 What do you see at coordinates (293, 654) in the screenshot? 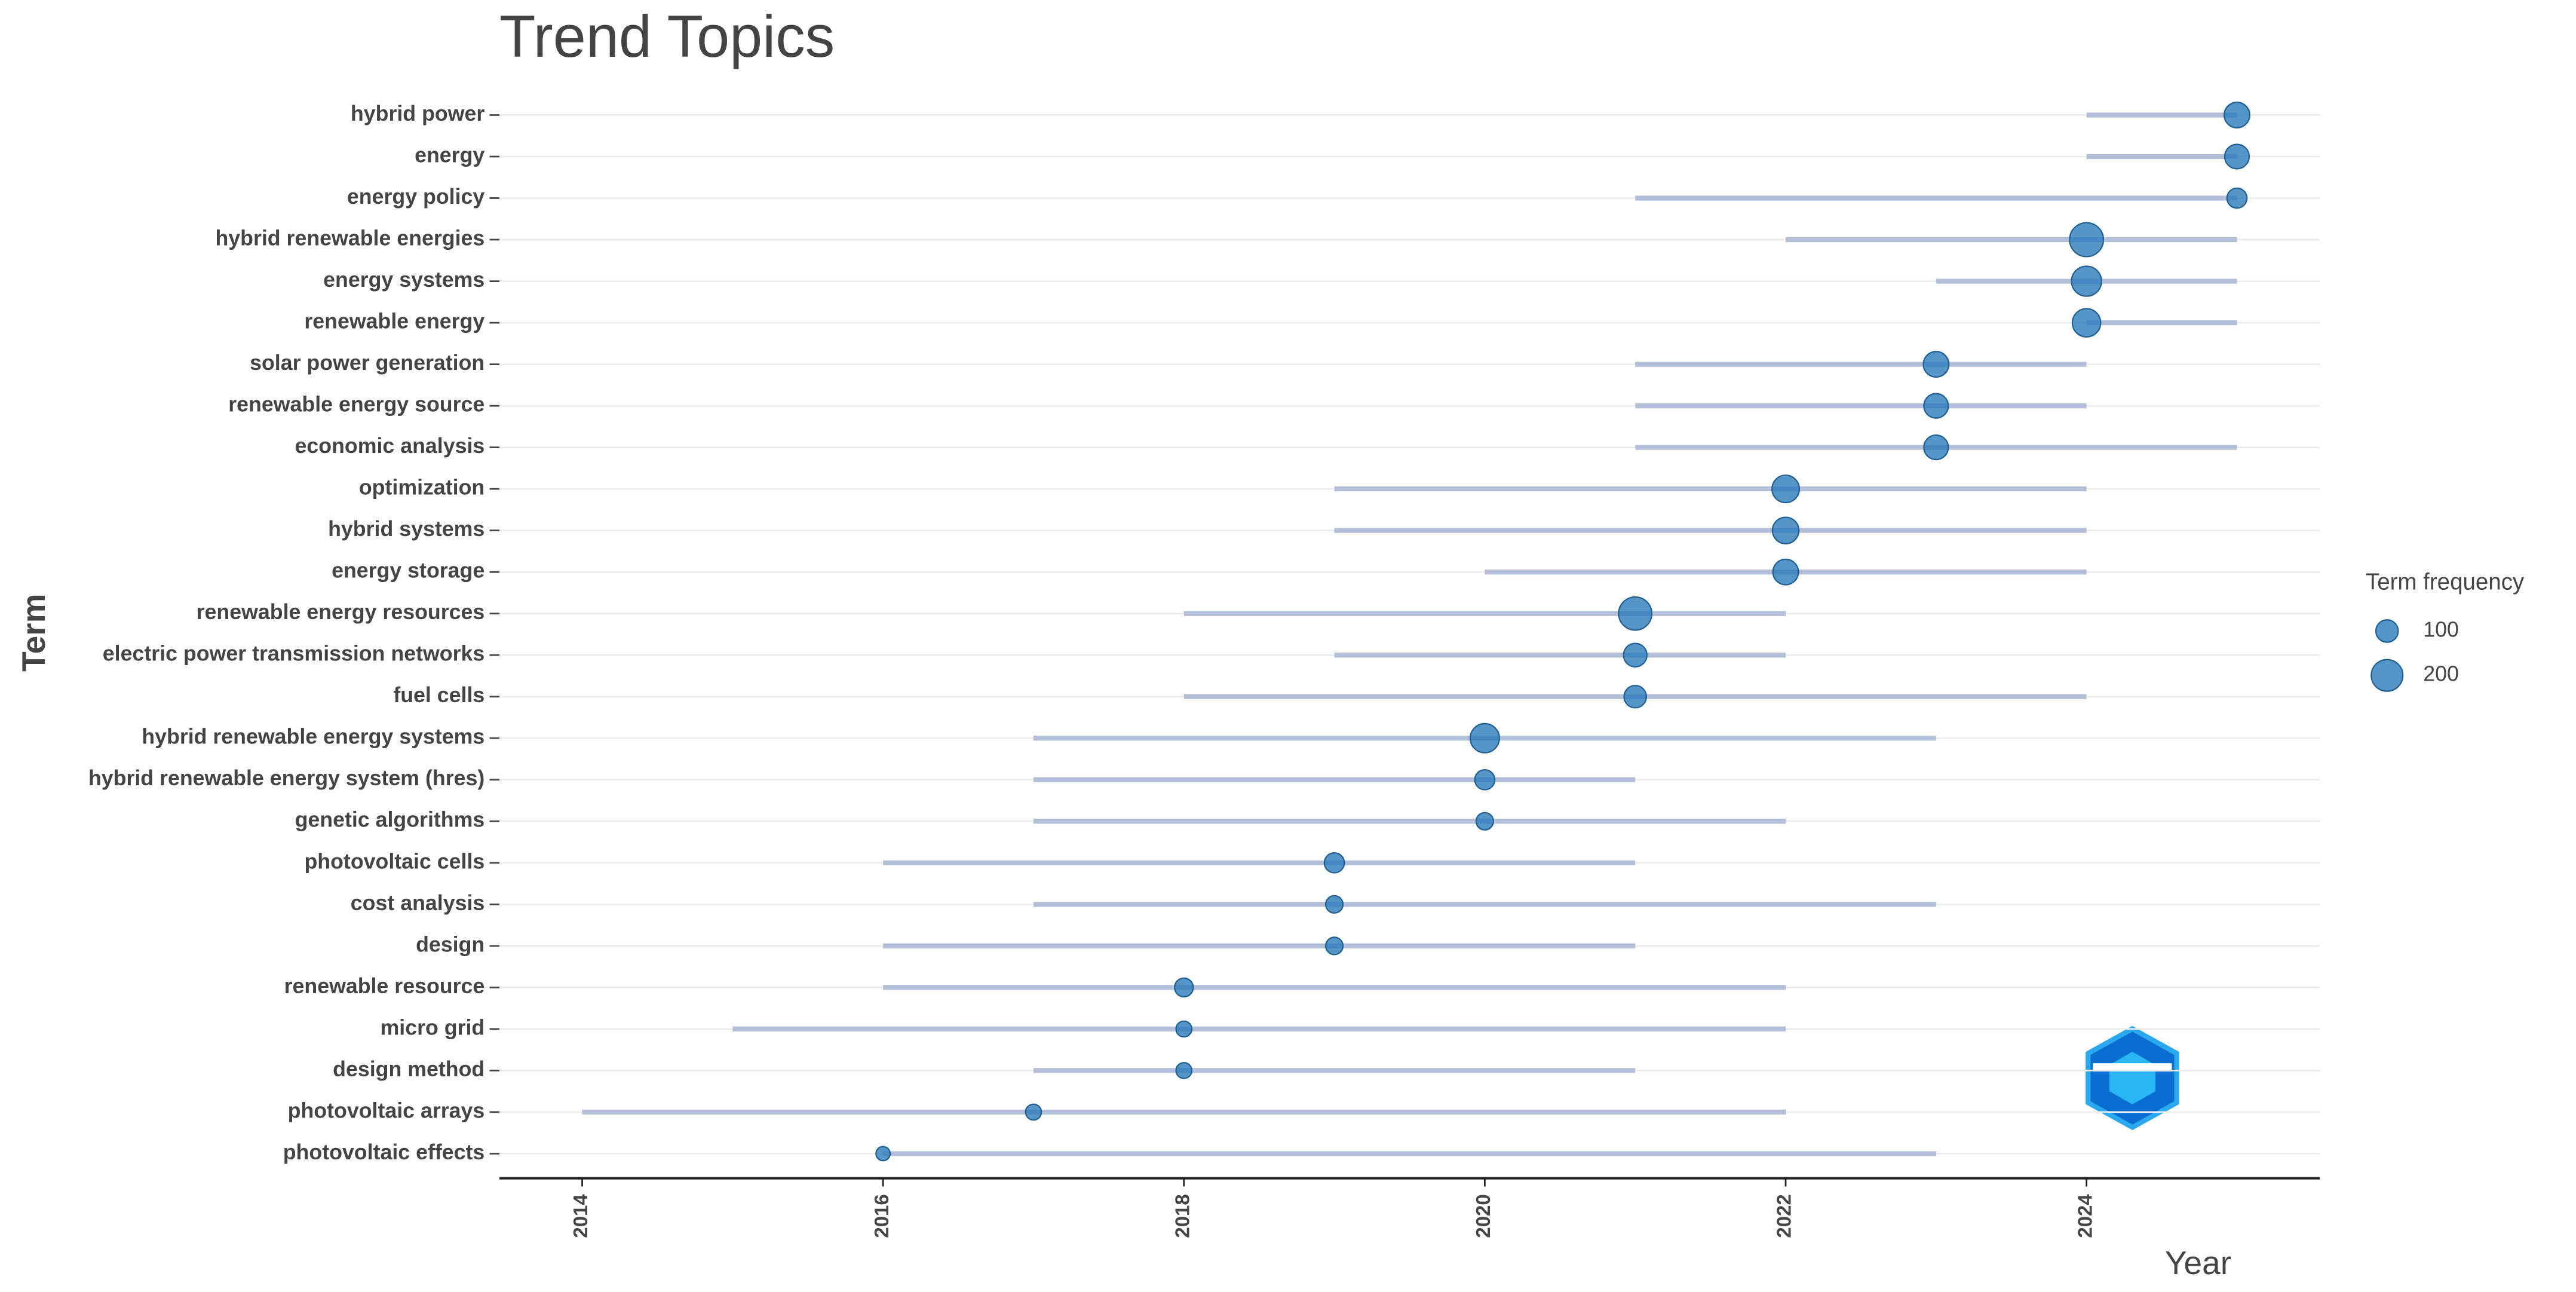
I see `y-tick-label: electric power transmission networks` at bounding box center [293, 654].